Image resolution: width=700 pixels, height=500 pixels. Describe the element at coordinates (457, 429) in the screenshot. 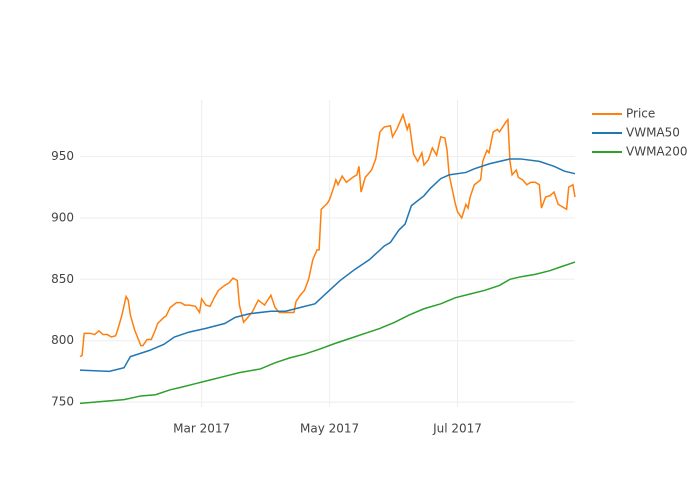

I see `x-tick-label: Jul 2017` at that location.